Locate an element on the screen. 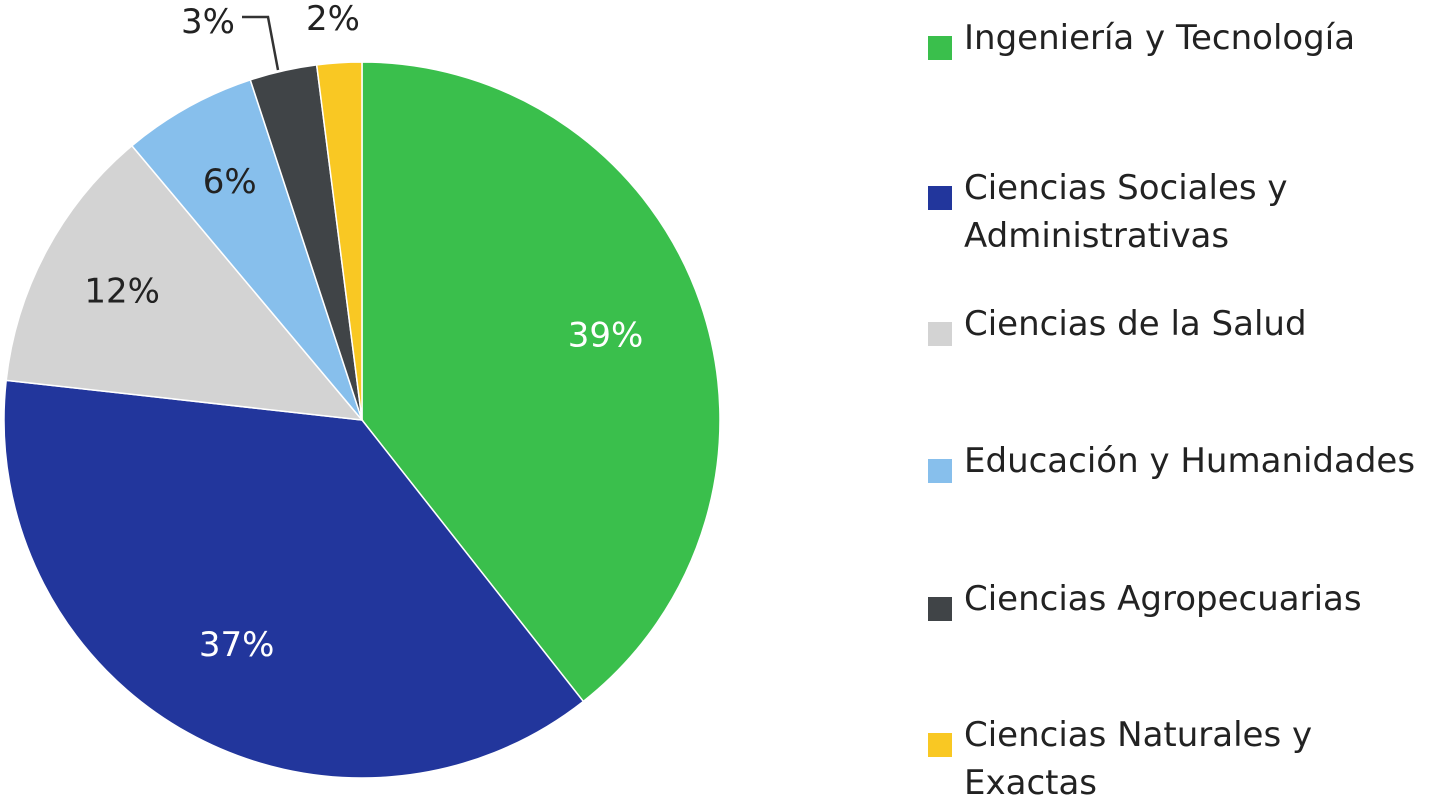 This screenshot has width=1446, height=809. legend-item-ciencias-sociales: Ciencias Sociales y Administrativas is located at coordinates (1187, 212).